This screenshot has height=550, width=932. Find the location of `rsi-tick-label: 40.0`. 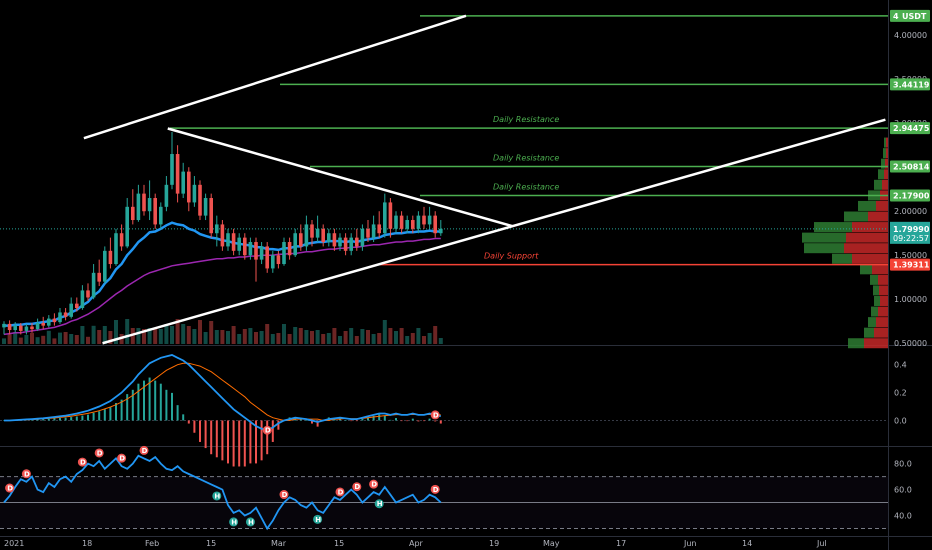

rsi-tick-label: 40.0 is located at coordinates (903, 516).